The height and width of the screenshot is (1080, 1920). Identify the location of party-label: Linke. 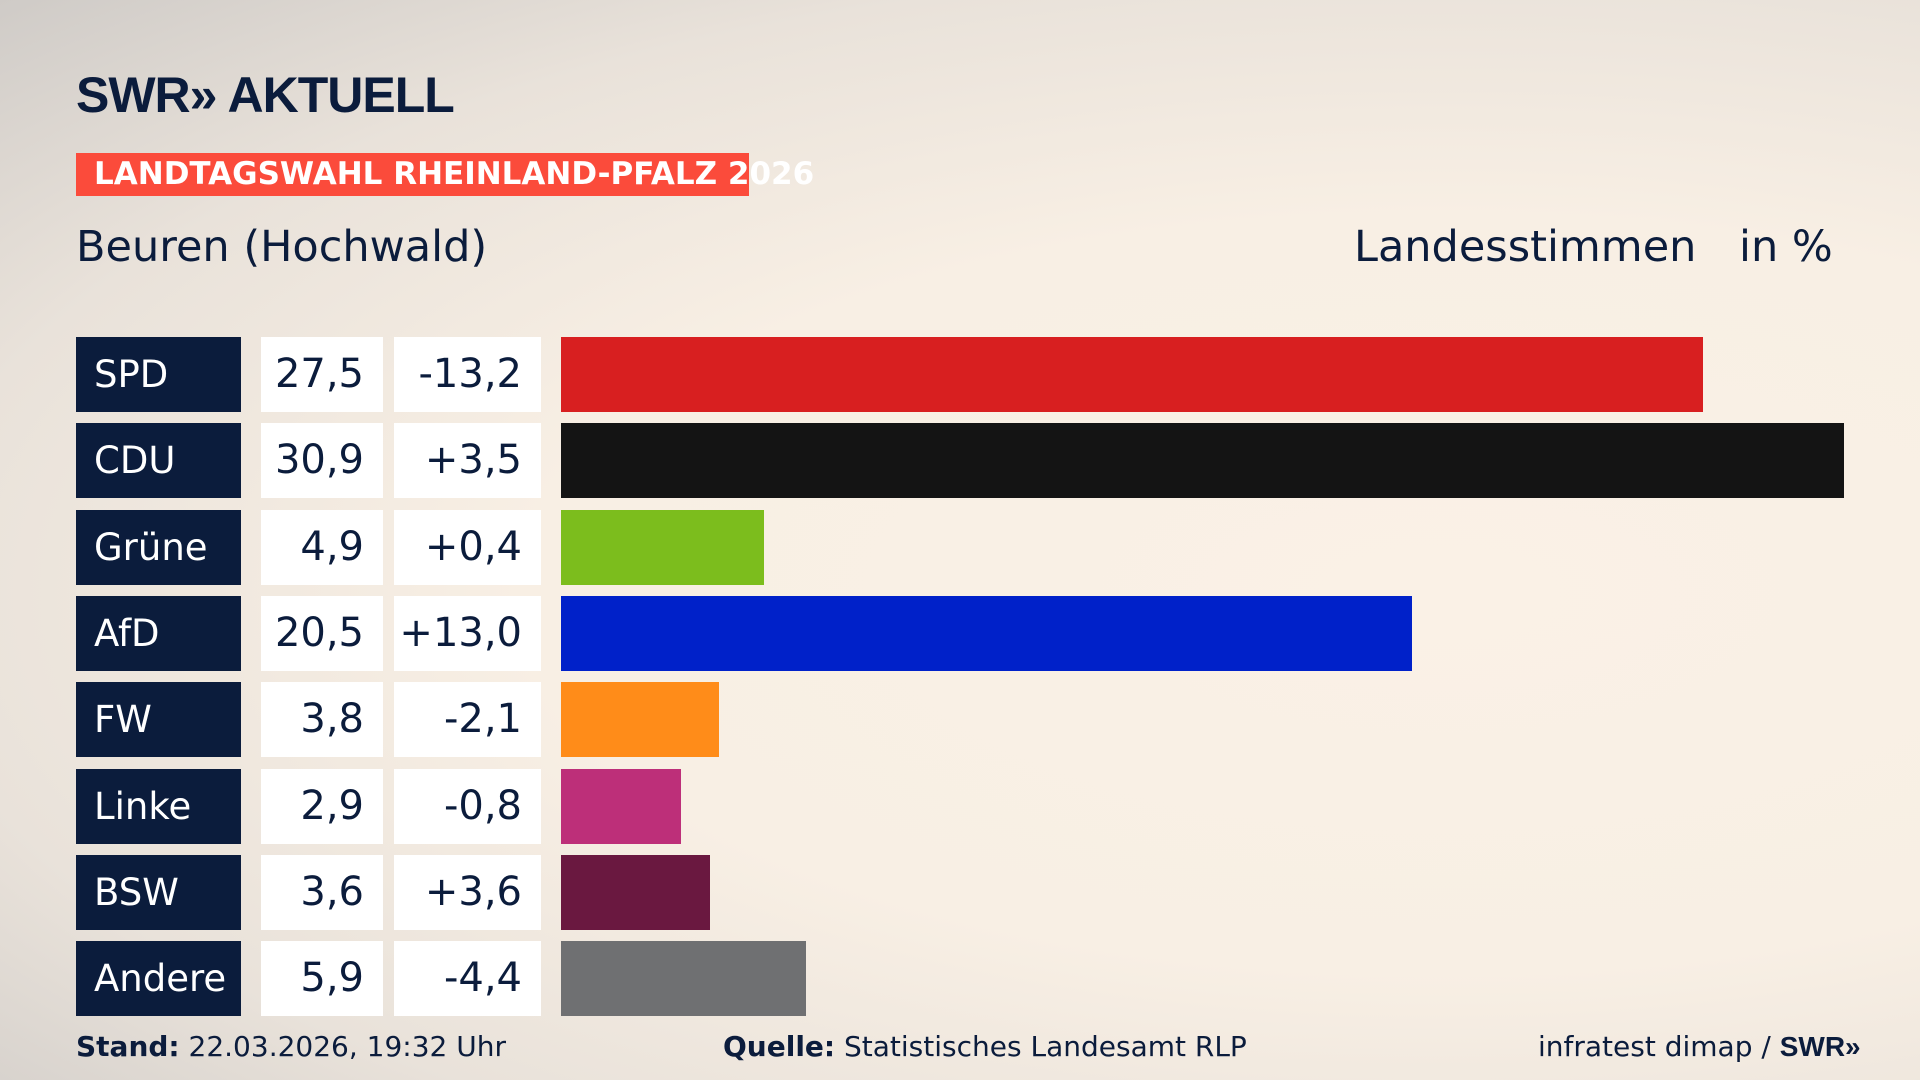
(158, 806).